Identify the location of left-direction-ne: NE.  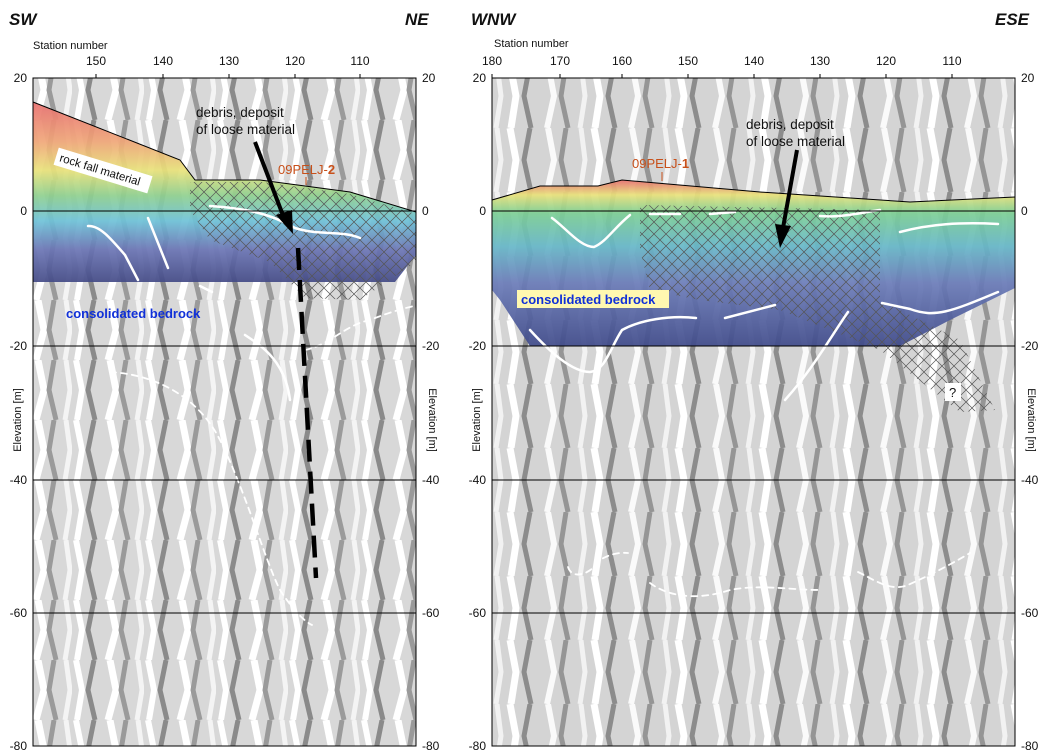
(417, 19).